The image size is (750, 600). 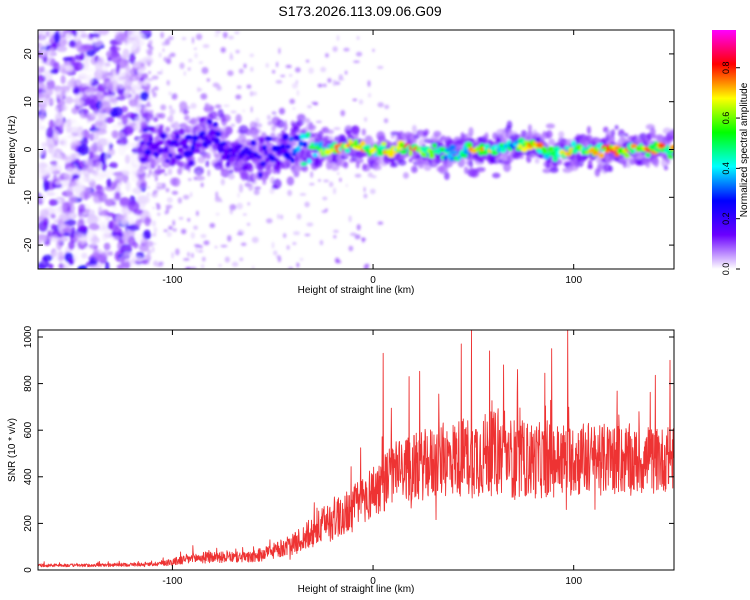 What do you see at coordinates (373, 581) in the screenshot?
I see `snr-xtick-label: 0` at bounding box center [373, 581].